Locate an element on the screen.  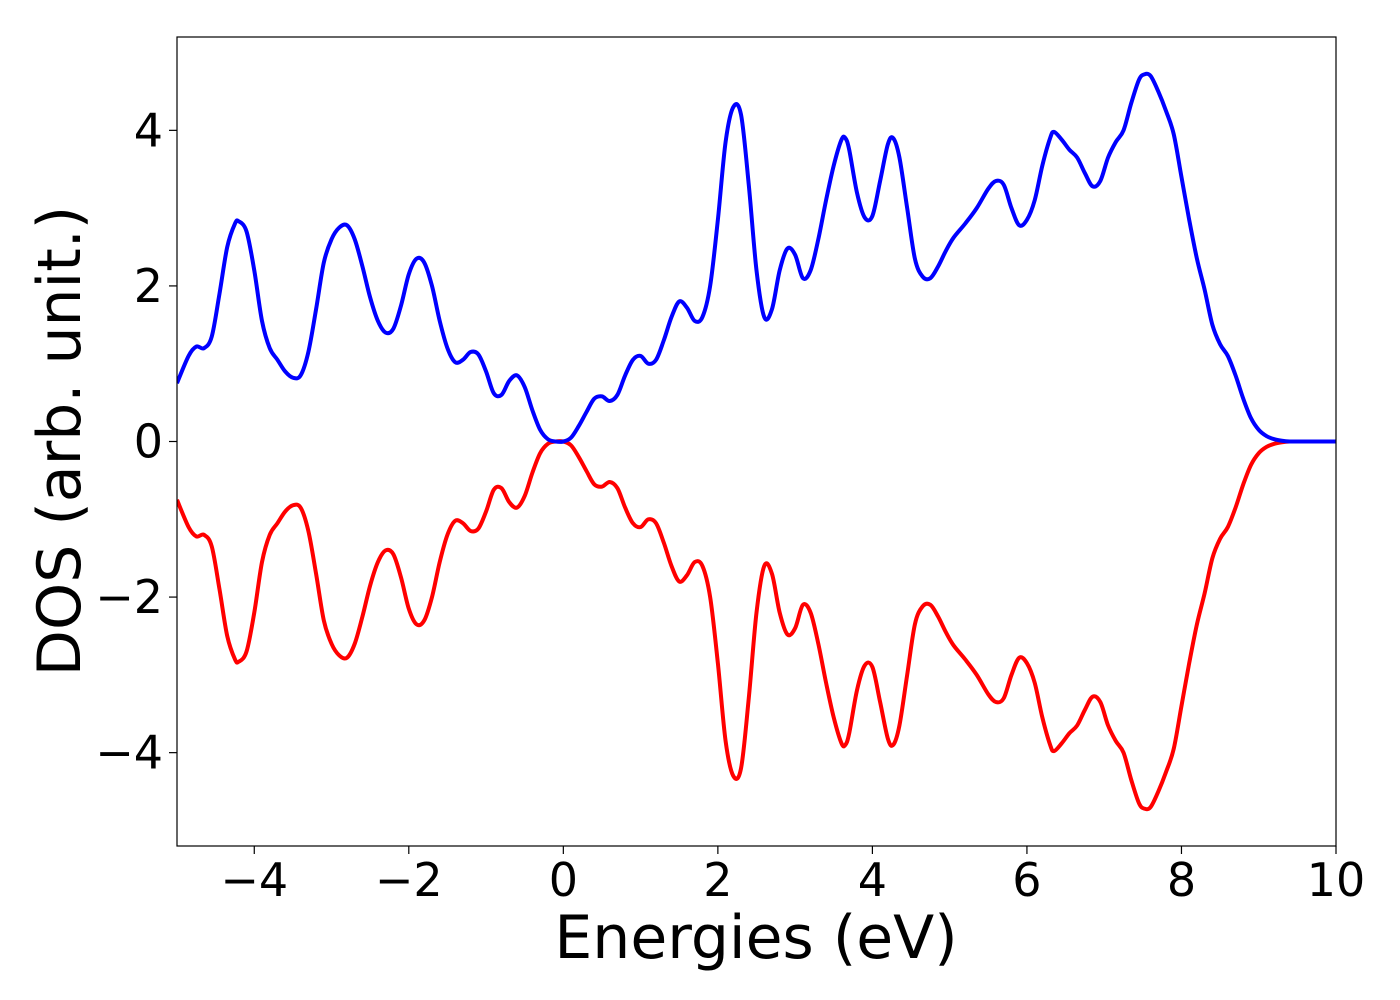
x-axis-ticks: −4 −2 0 2 4 6 8 10 is located at coordinates (792, 876).